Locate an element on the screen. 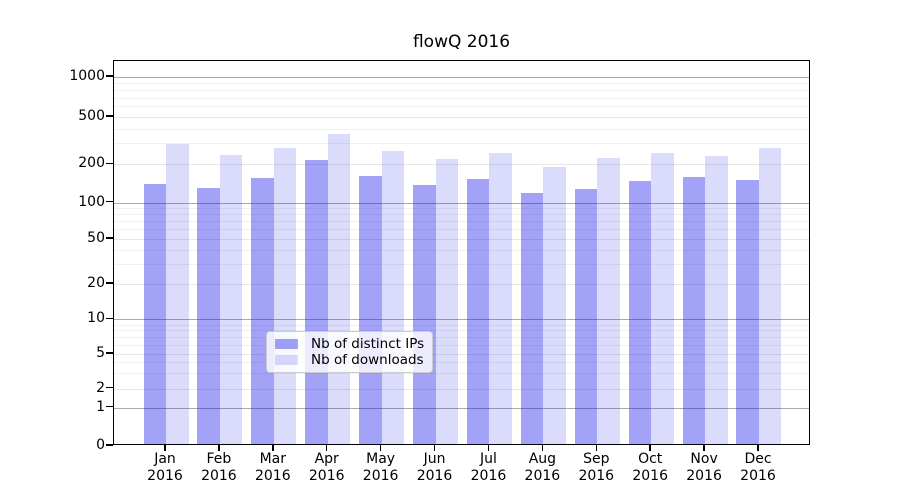 Image resolution: width=900 pixels, height=500 pixels. x-axis-tick-label: Jul 2016 is located at coordinates (488, 468).